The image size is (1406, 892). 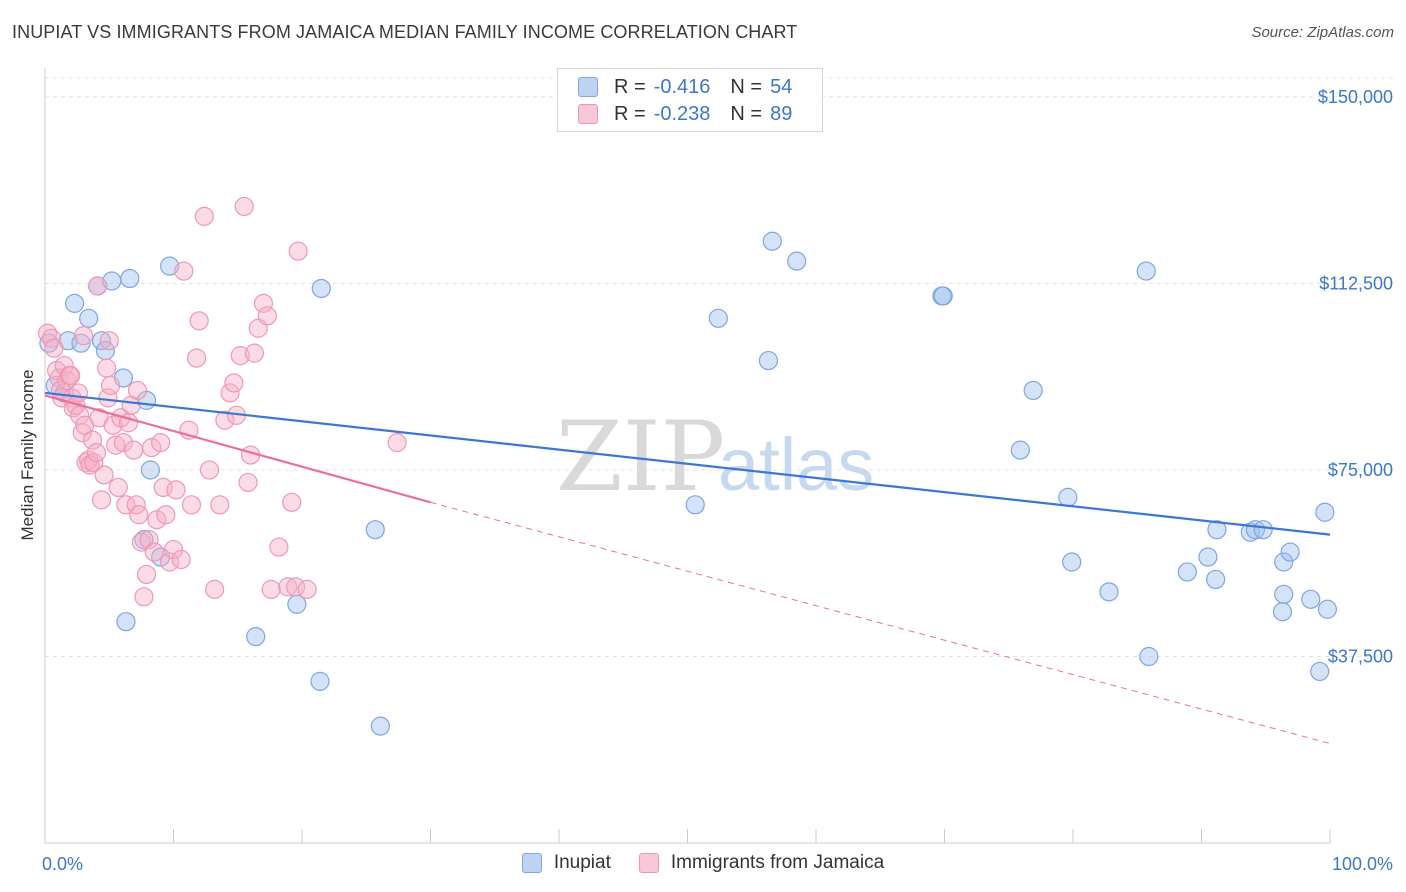 I want to click on bottom-legend-jamaica: Immigrants from Jamaica, so click(x=761, y=863).